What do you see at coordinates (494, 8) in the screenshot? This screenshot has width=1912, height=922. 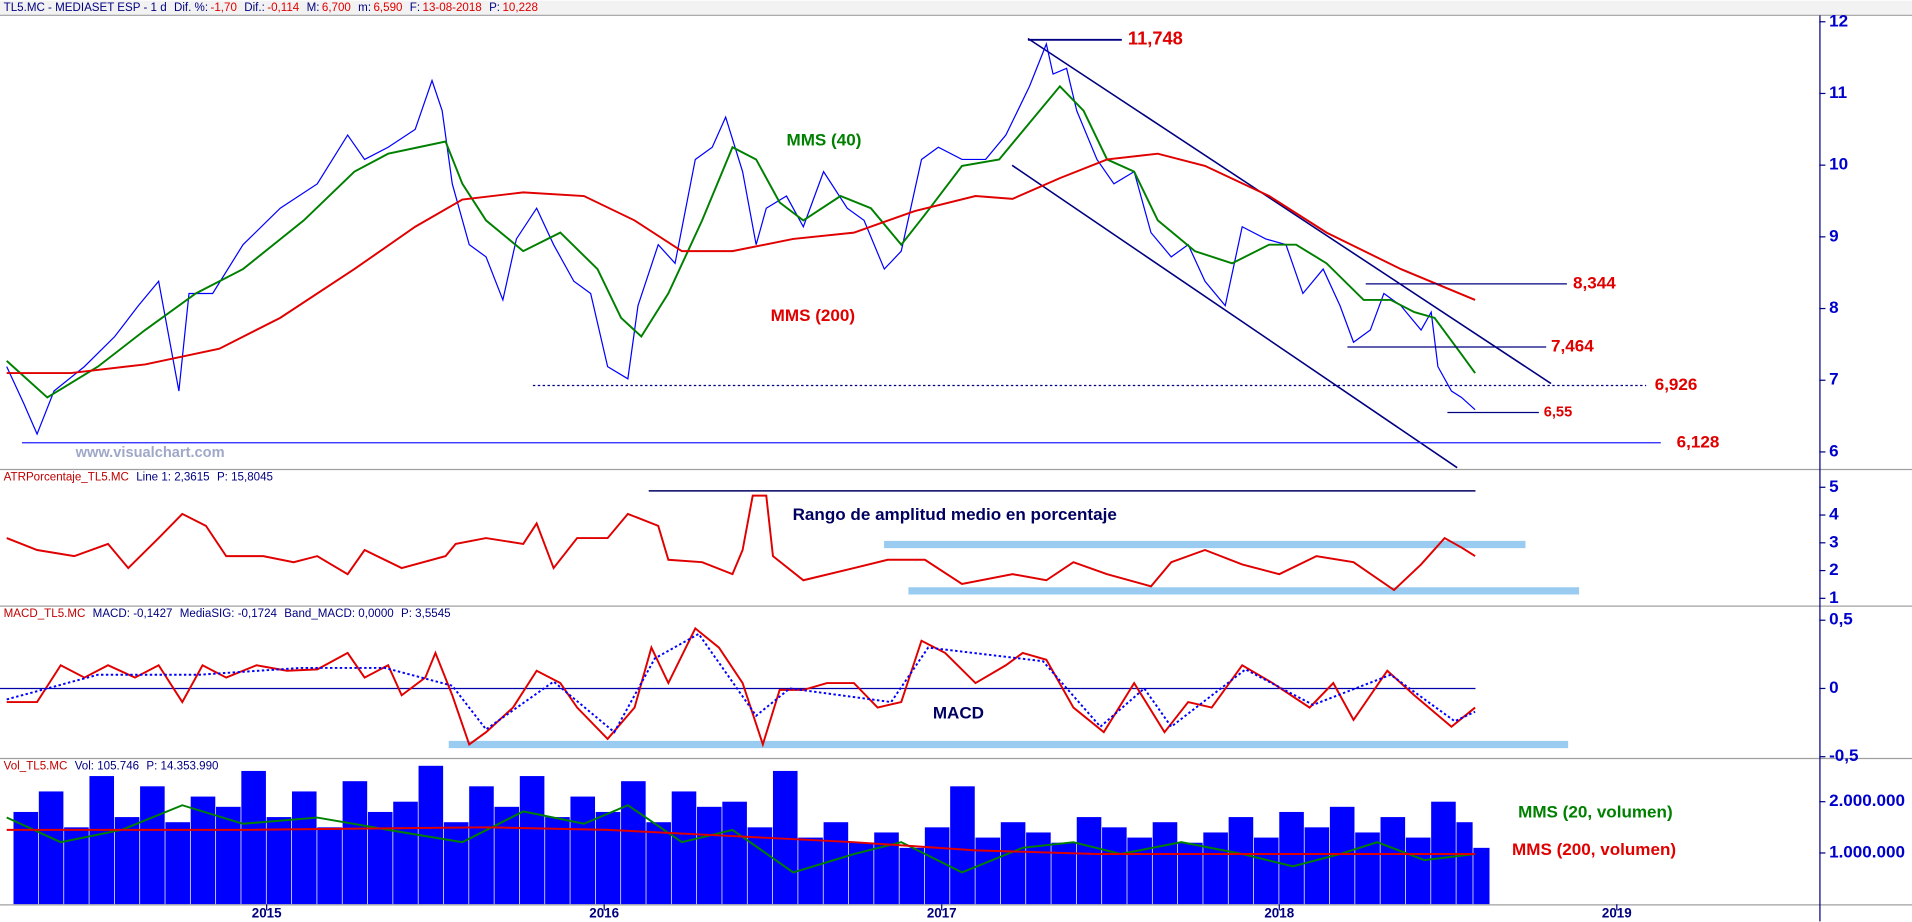 I see `header-field-label: P:` at bounding box center [494, 8].